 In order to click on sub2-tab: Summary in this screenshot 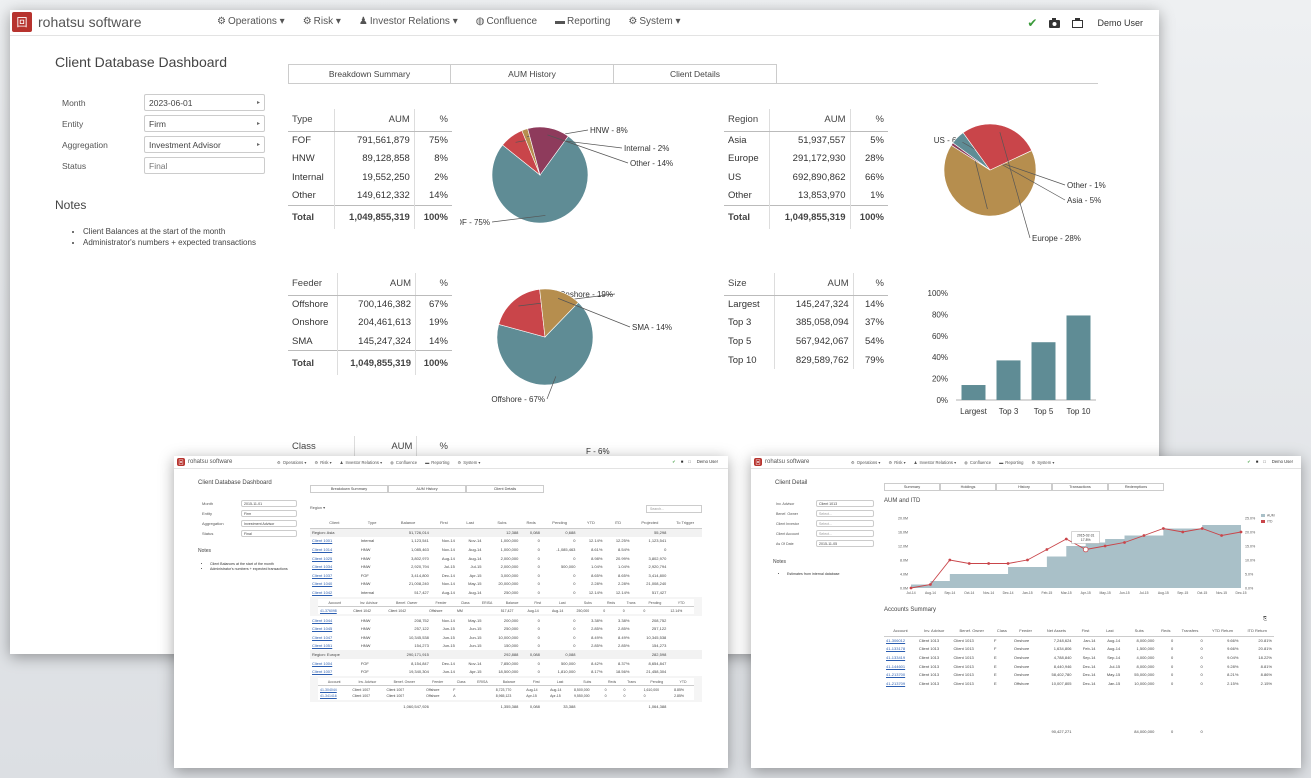, I will do `click(912, 487)`.